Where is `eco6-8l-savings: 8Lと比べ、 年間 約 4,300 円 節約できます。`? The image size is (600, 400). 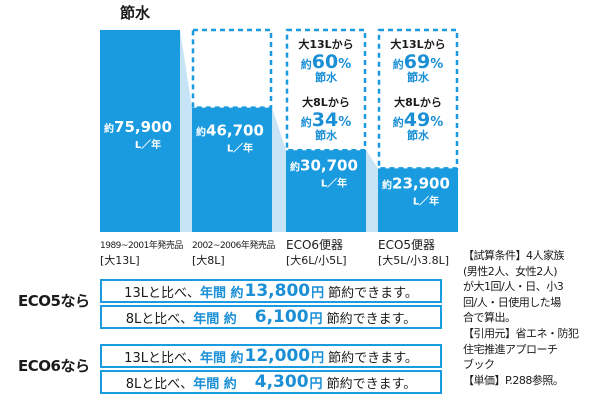
eco6-8l-savings: 8Lと比べ、 年間 約 4,300 円 節約できます。 is located at coordinates (271, 382).